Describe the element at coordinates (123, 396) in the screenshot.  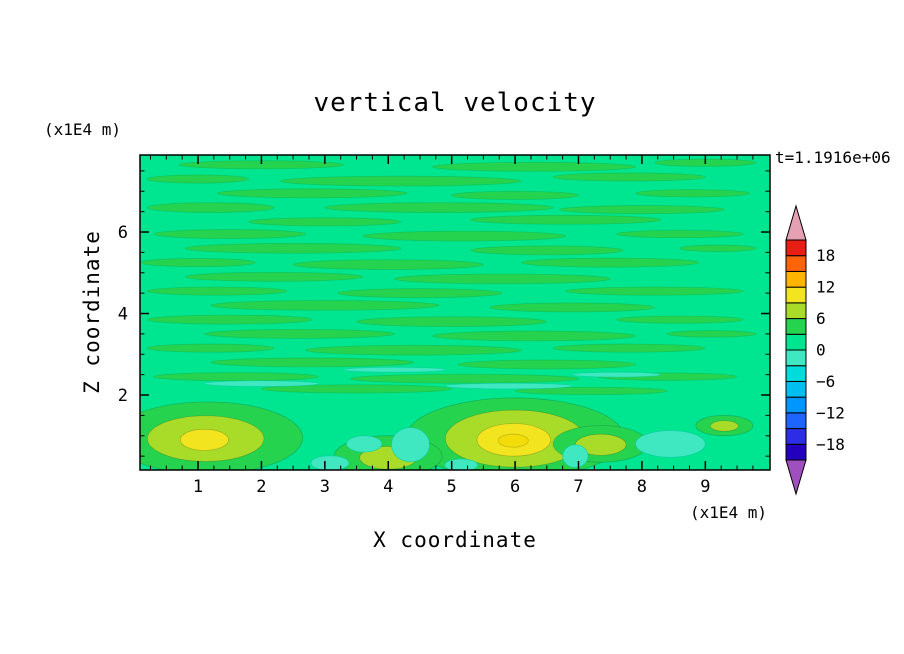
I see `z-tick-label: 2` at that location.